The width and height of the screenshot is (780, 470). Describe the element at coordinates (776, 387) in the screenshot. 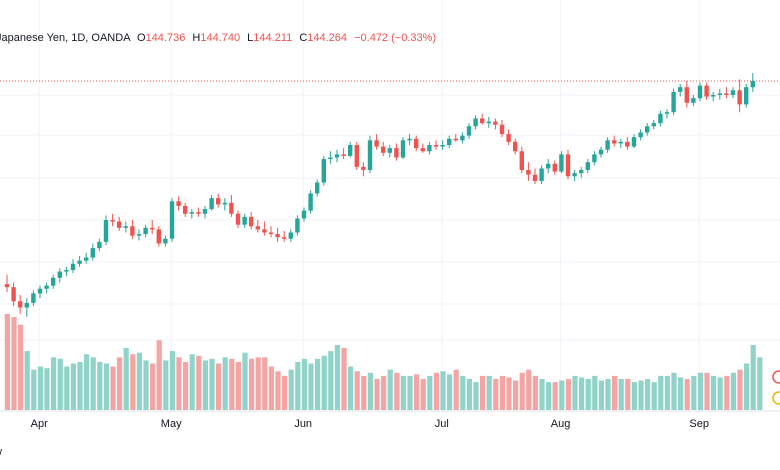

I see `indicator-icons` at that location.